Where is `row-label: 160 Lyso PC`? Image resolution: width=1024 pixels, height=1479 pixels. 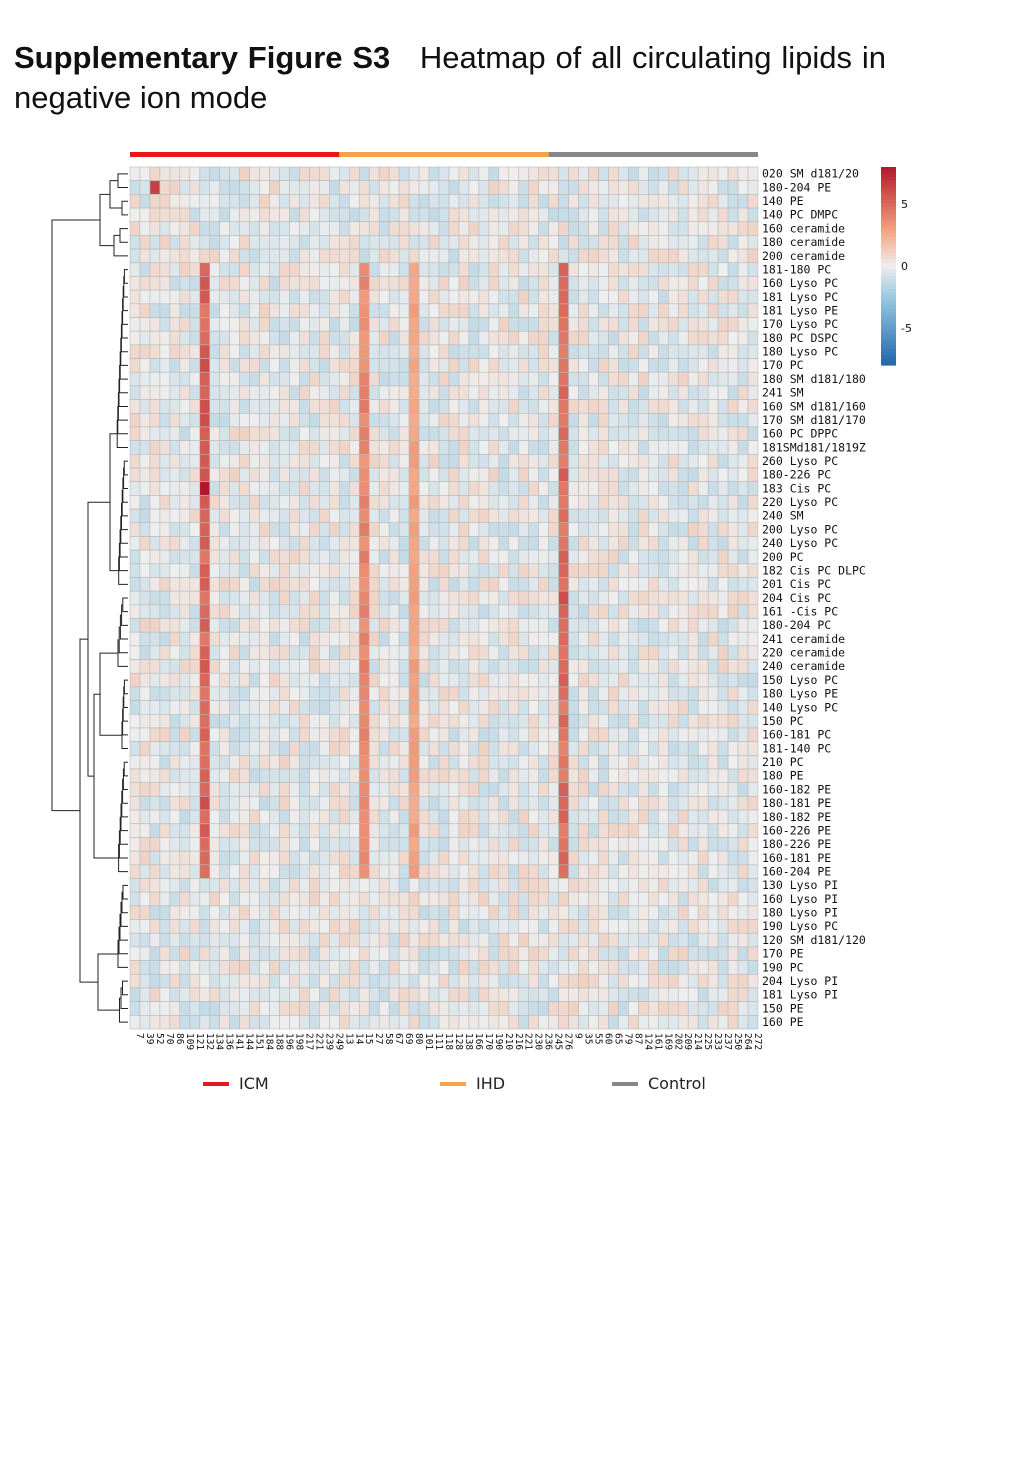 row-label: 160 Lyso PC is located at coordinates (800, 283).